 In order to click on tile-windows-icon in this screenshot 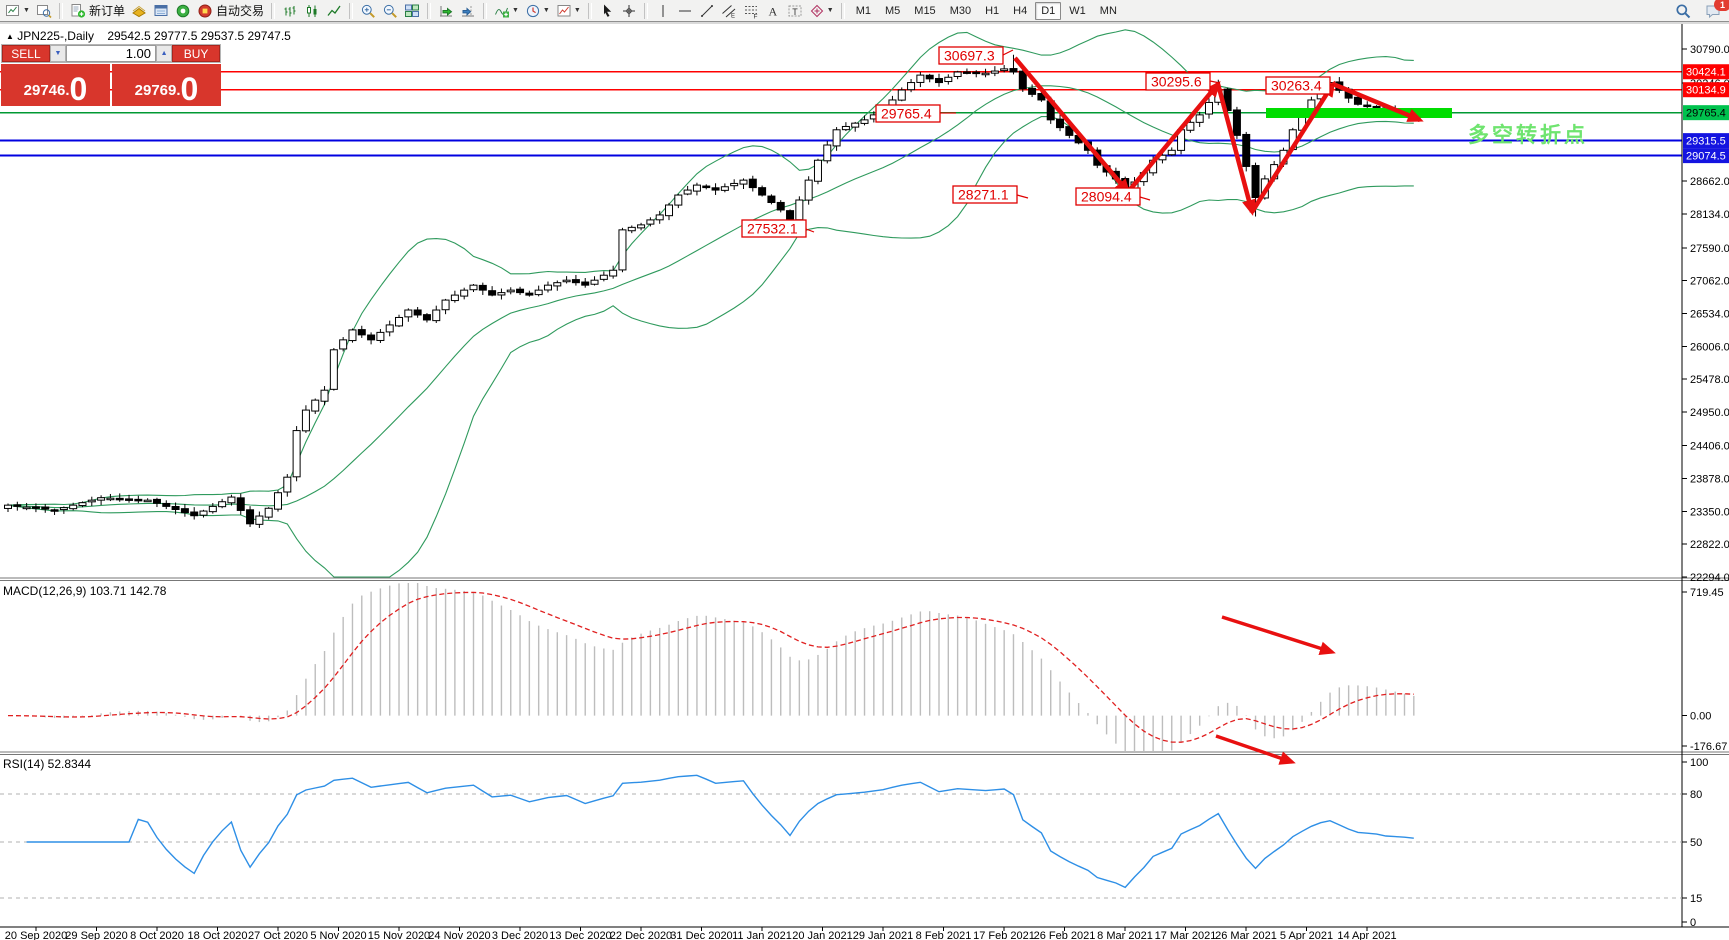, I will do `click(411, 10)`.